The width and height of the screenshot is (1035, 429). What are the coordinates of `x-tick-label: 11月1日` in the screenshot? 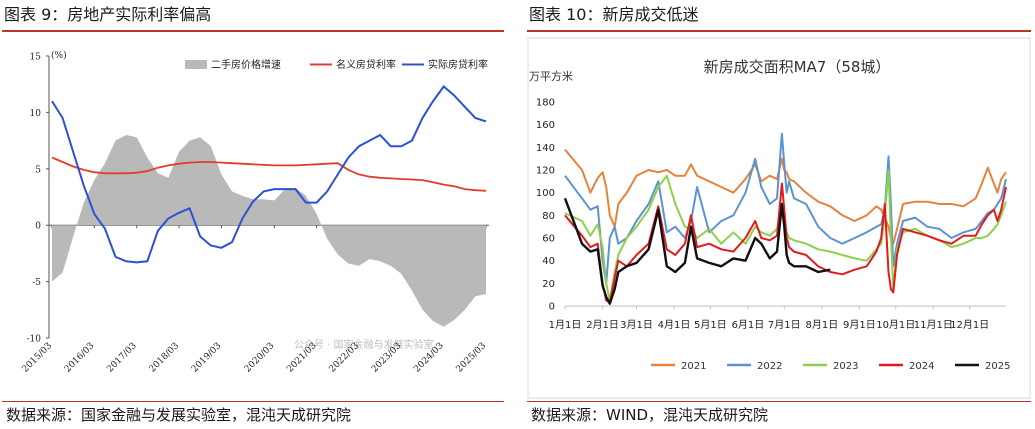 It's located at (933, 325).